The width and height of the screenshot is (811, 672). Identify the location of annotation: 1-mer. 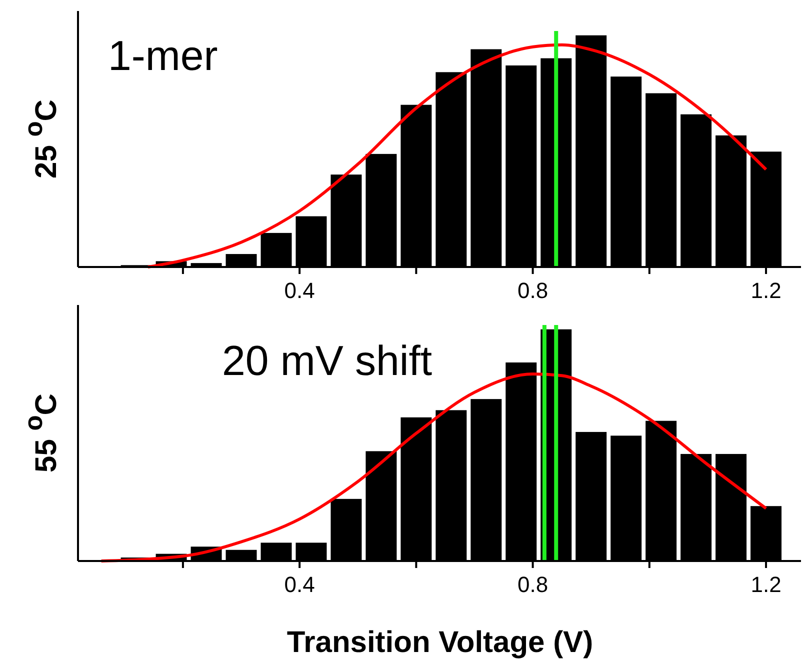
(163, 55).